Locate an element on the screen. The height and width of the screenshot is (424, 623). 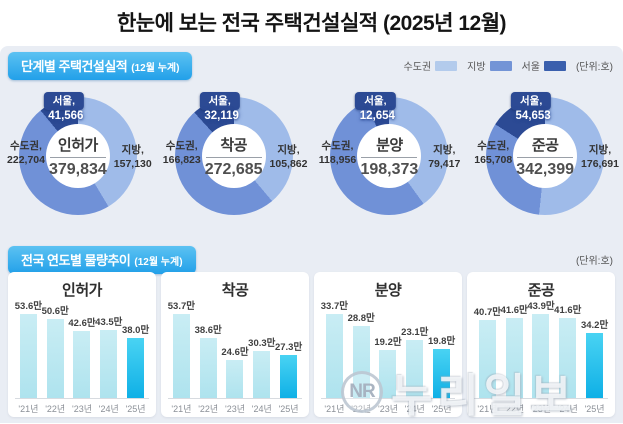
donut-ring-completions: 준공 342,399 is located at coordinates (545, 156).